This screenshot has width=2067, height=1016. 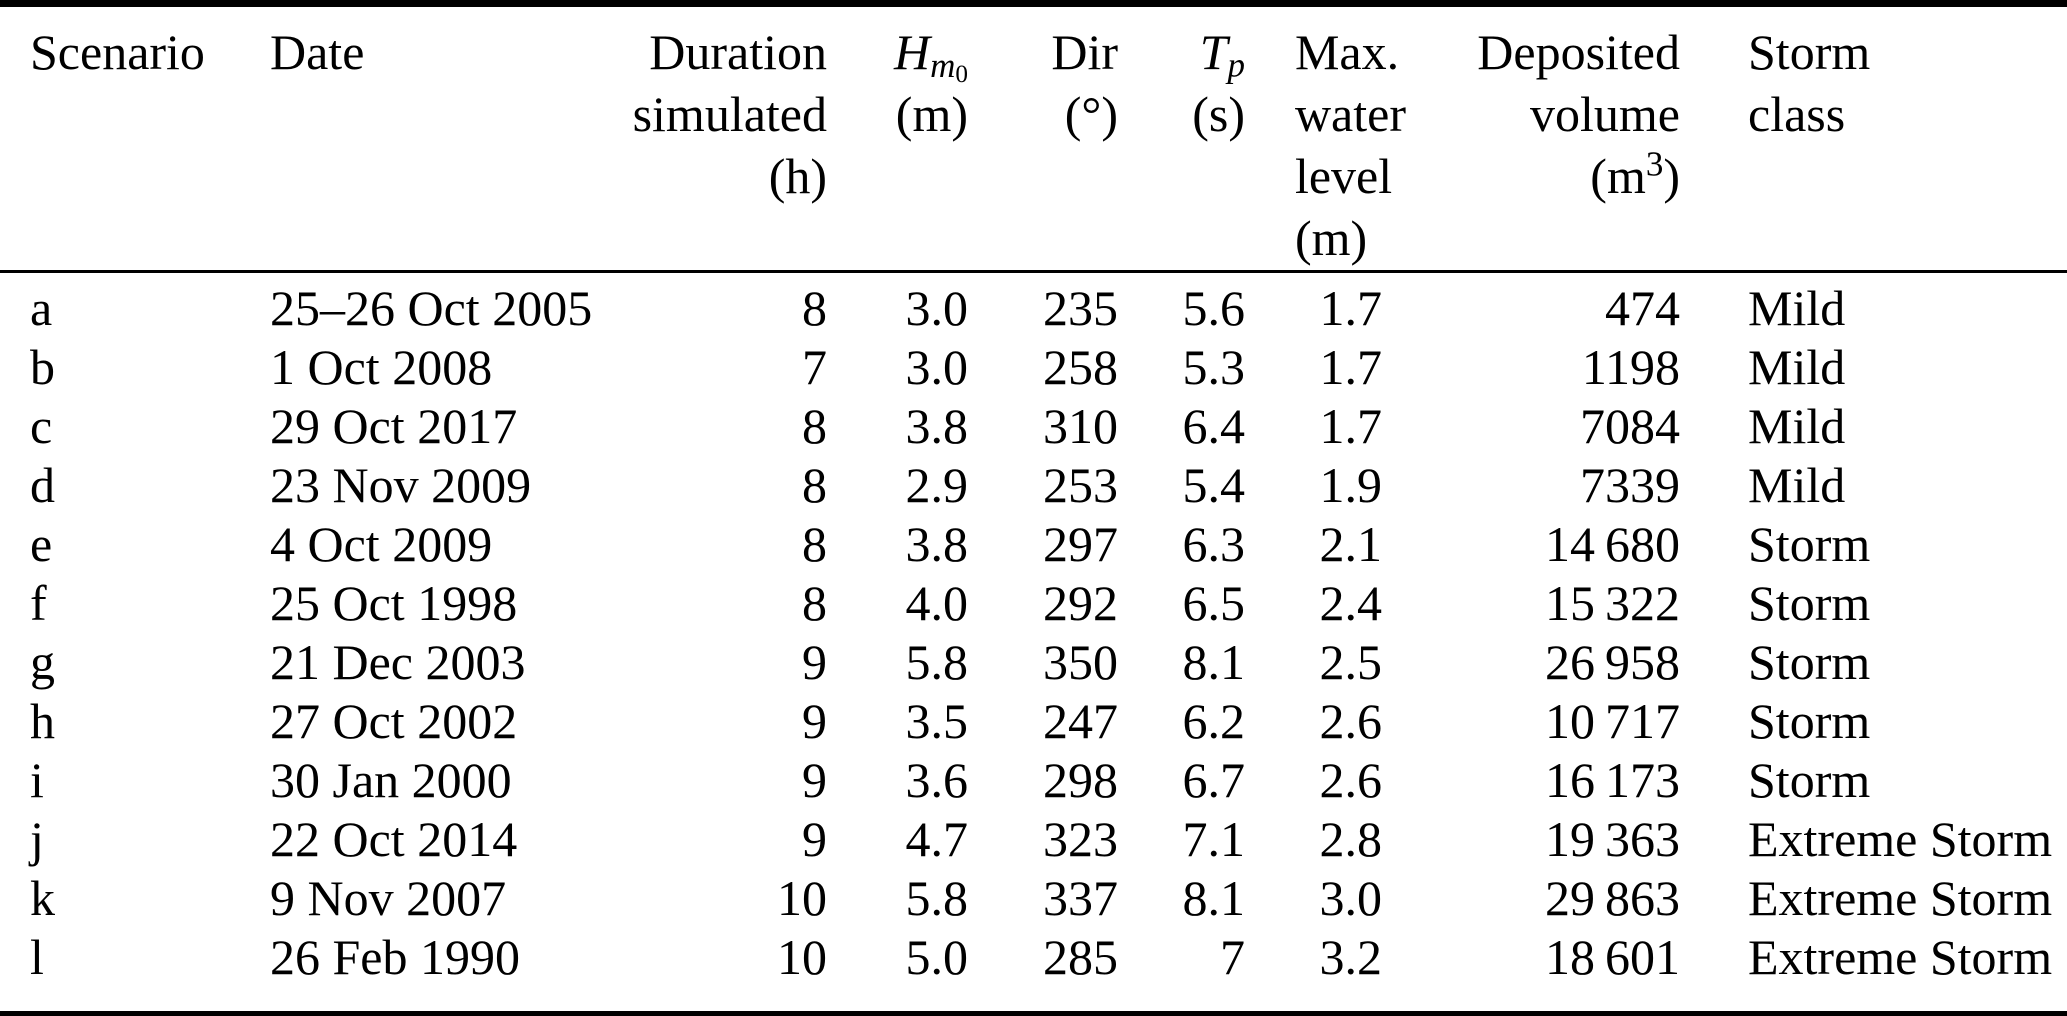 What do you see at coordinates (1347, 52) in the screenshot?
I see `header-line: Max.` at bounding box center [1347, 52].